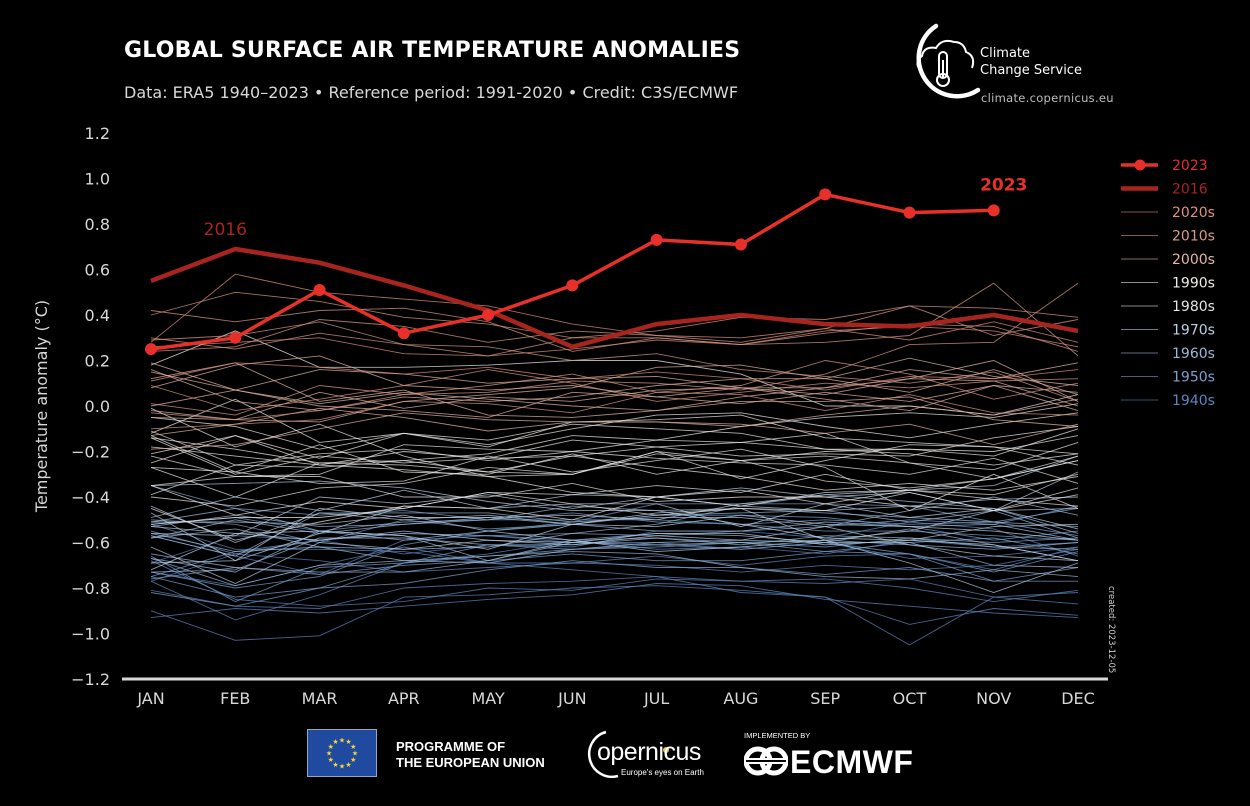  What do you see at coordinates (1164, 166) in the screenshot?
I see `legend-item-2023: 2023` at bounding box center [1164, 166].